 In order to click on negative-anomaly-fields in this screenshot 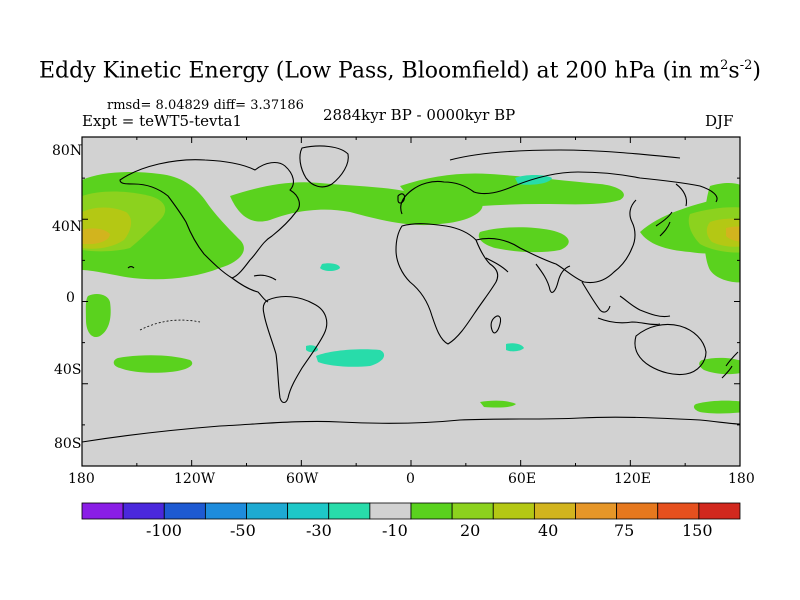, I will do `click(429, 271)`.